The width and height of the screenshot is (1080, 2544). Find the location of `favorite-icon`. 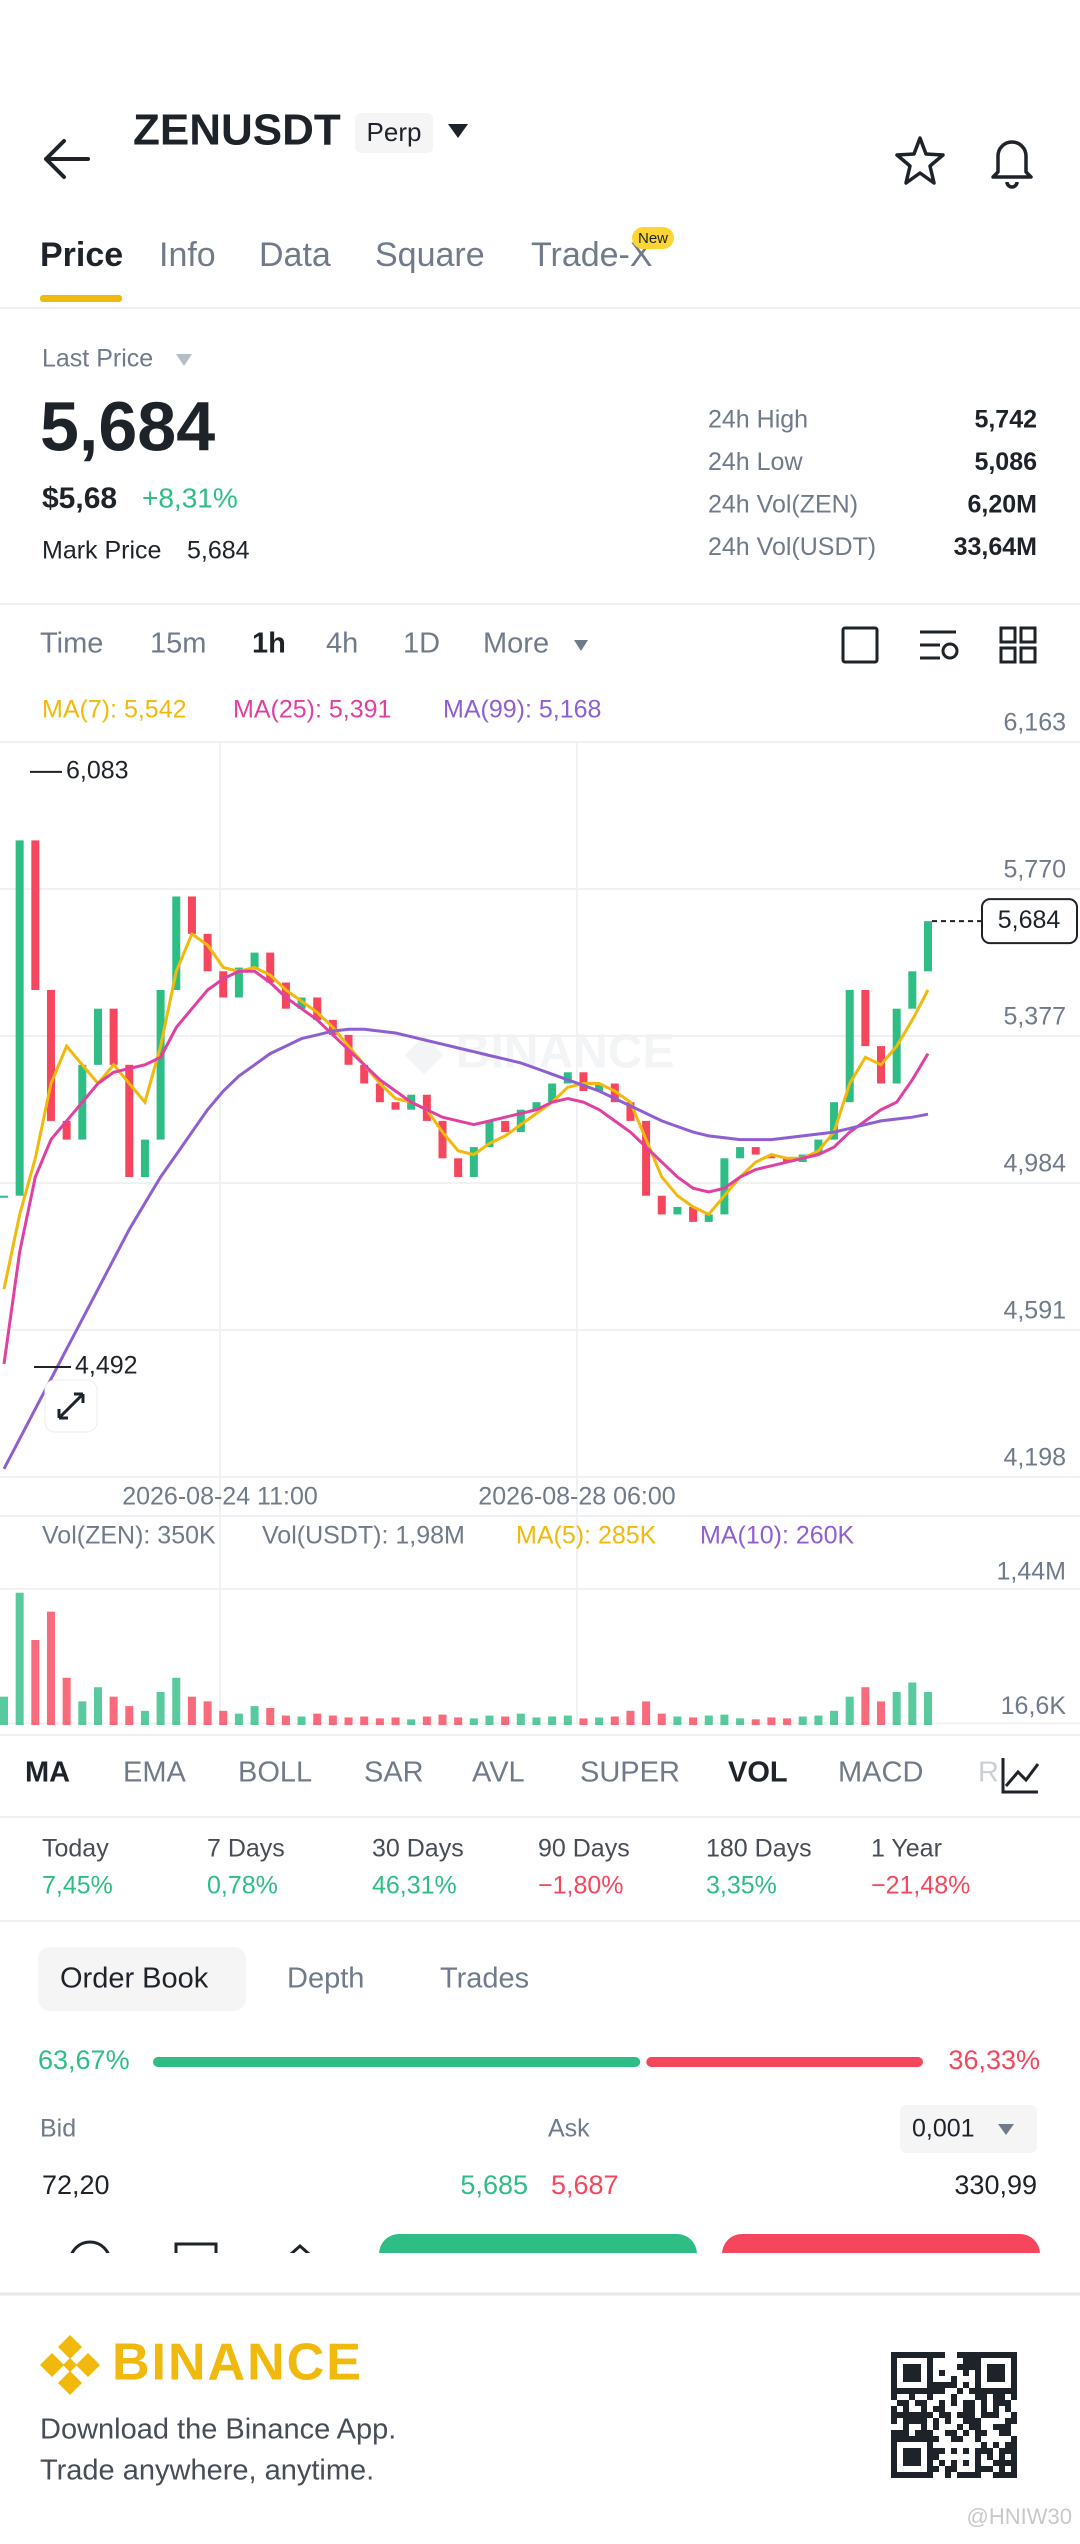

favorite-icon is located at coordinates (920, 160).